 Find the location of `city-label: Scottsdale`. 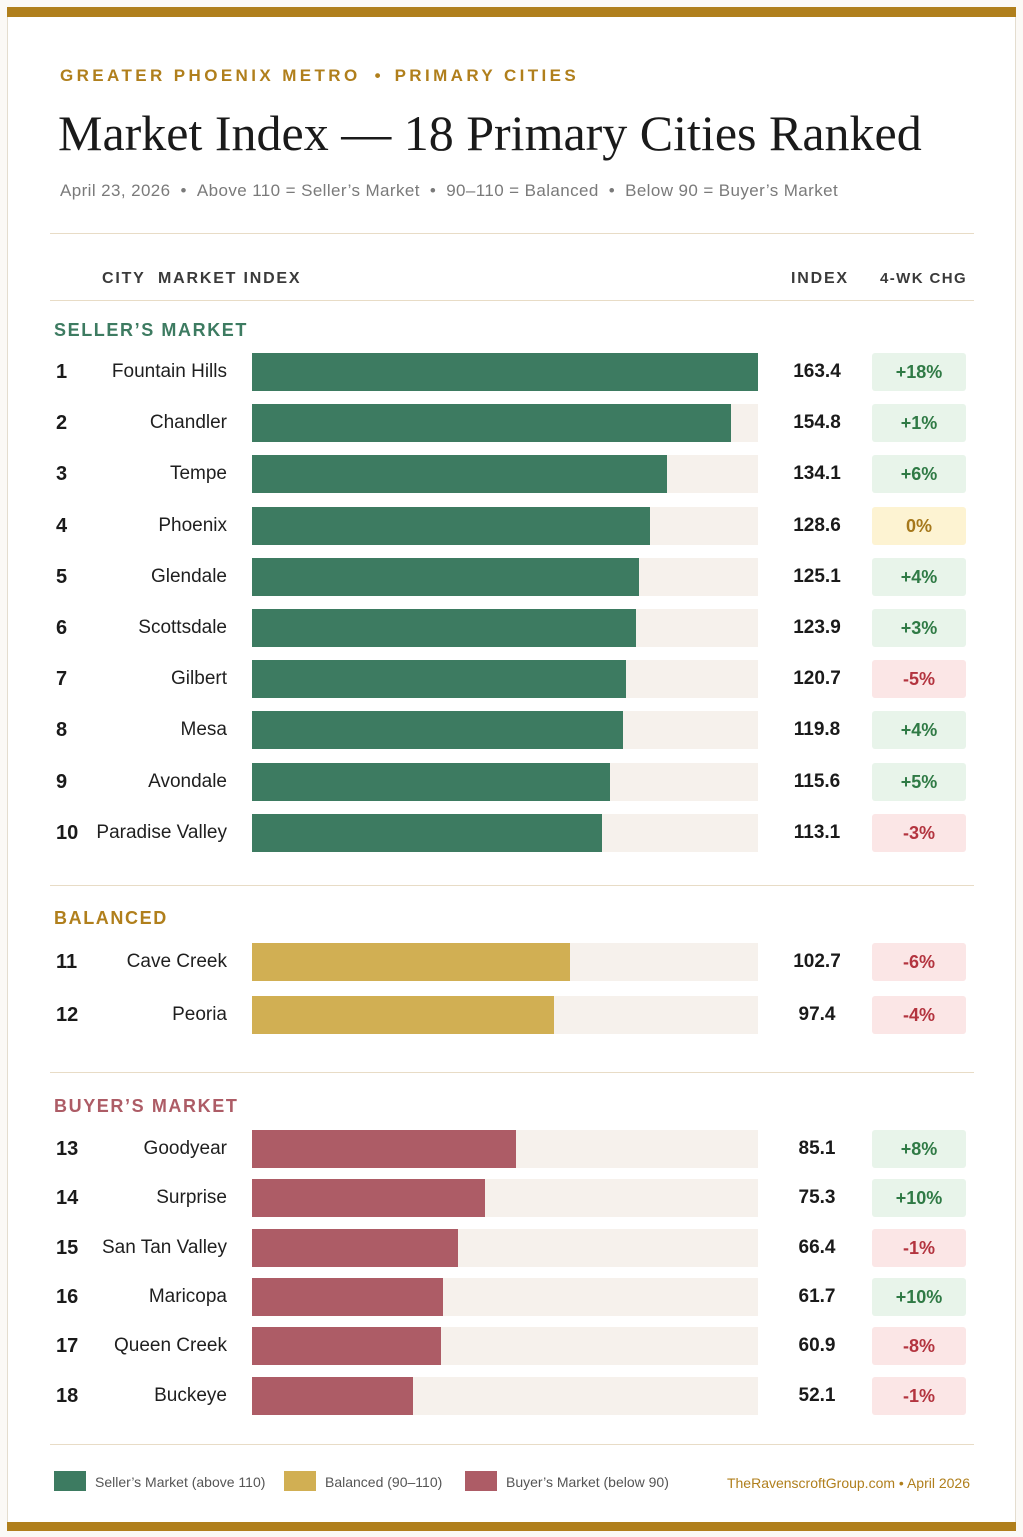

city-label: Scottsdale is located at coordinates (182, 627).